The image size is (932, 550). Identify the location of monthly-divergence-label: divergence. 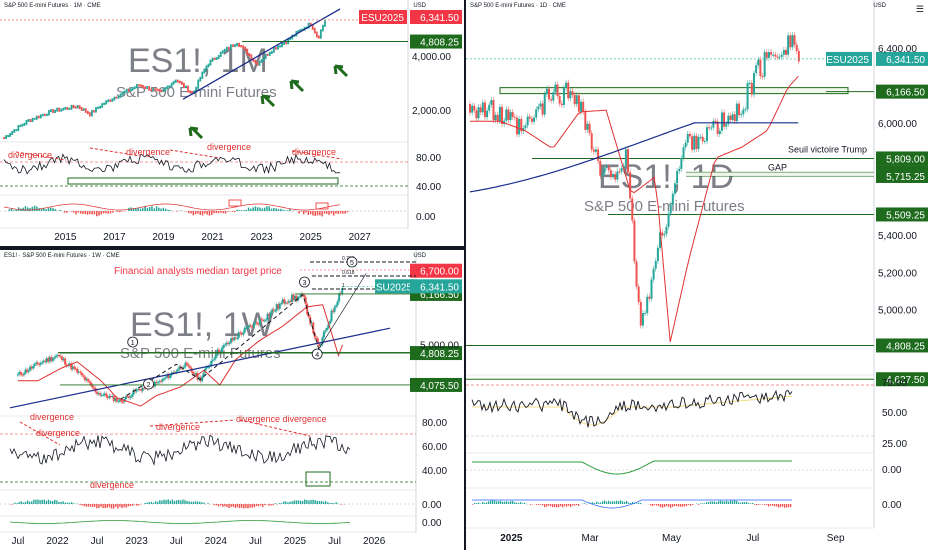
(148, 152).